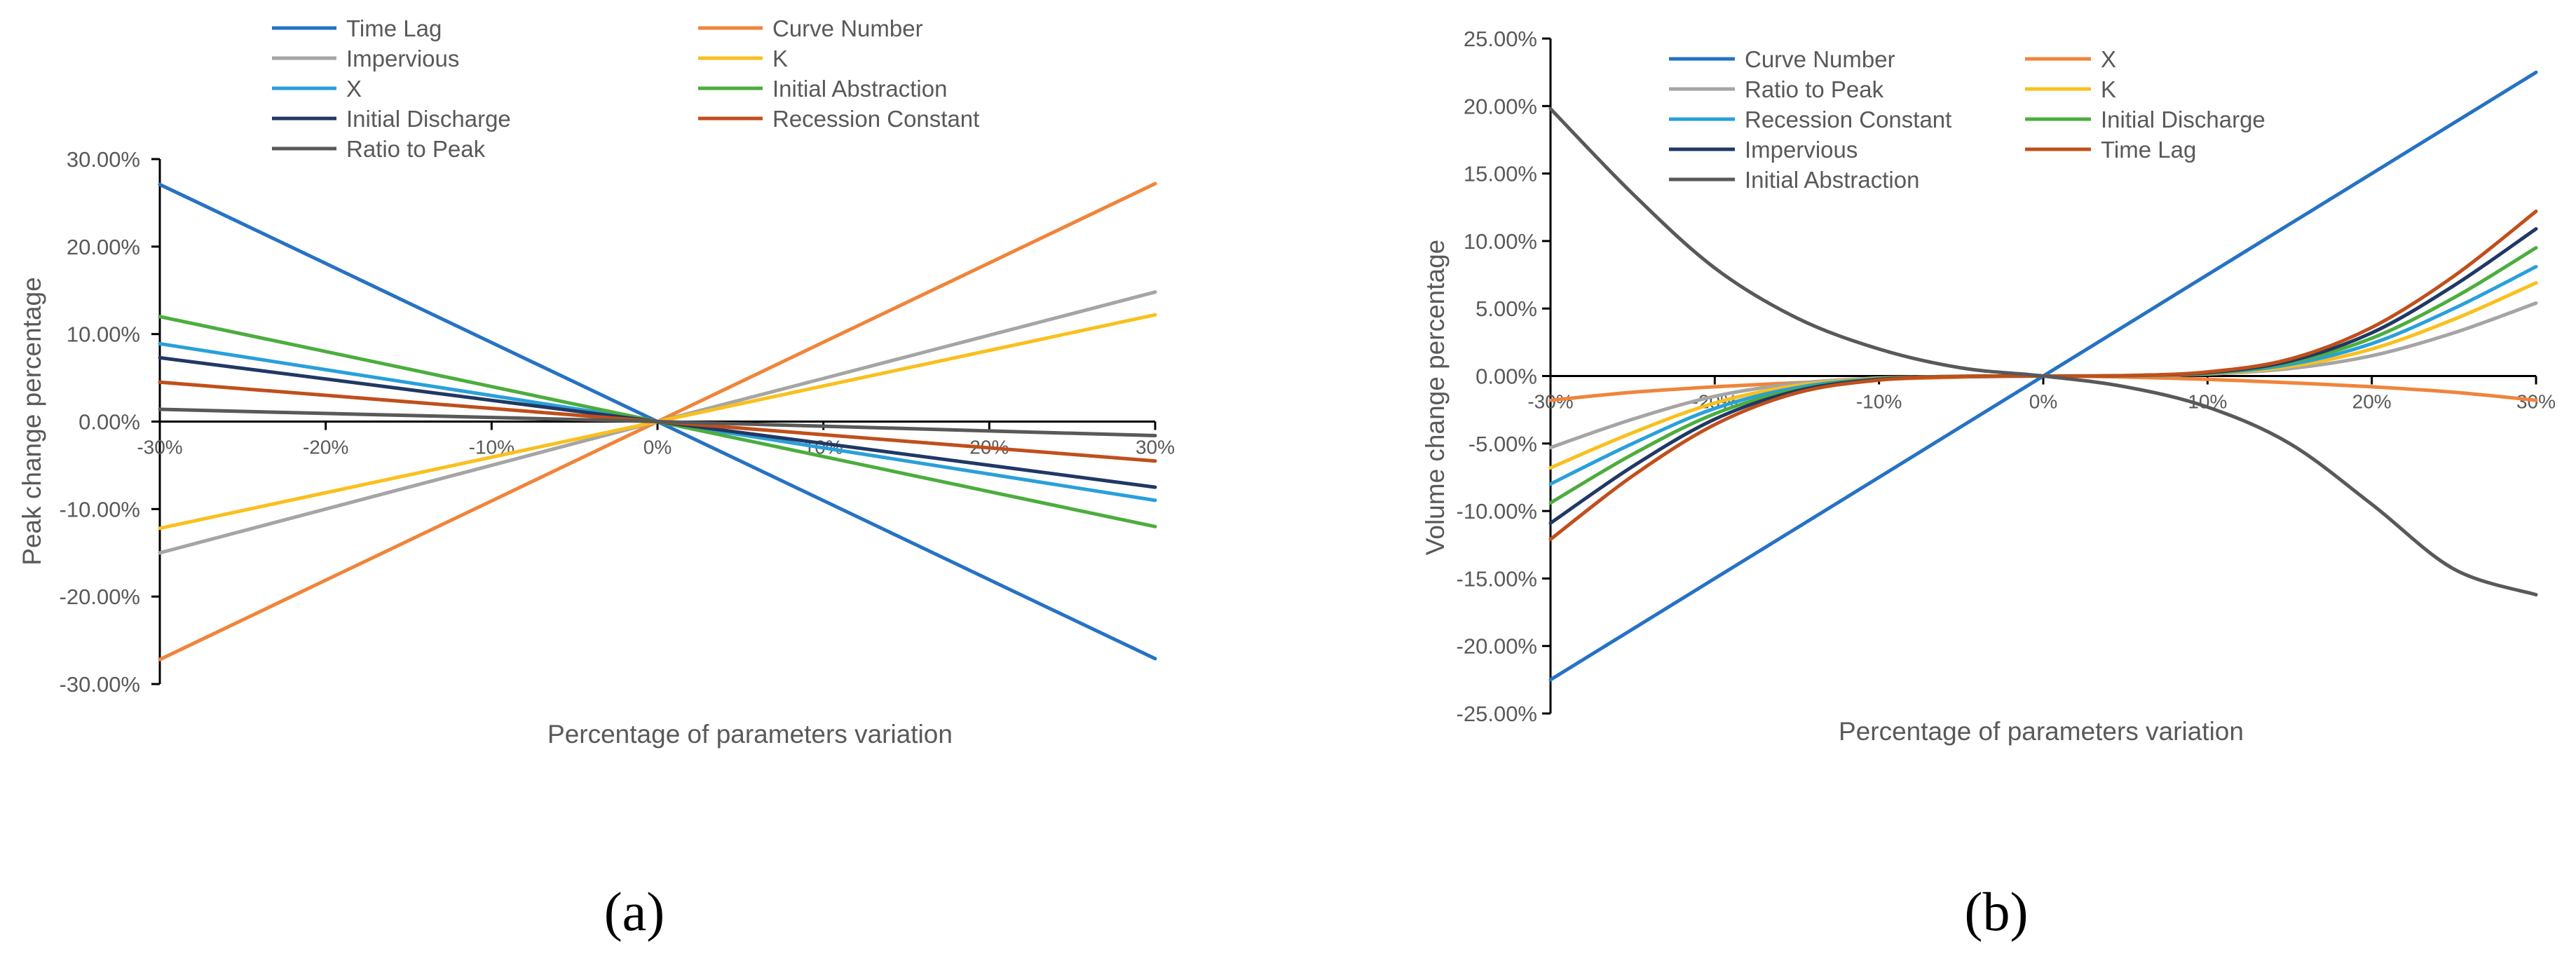 The height and width of the screenshot is (970, 2576). What do you see at coordinates (1435, 398) in the screenshot?
I see `y-axis-title: Volume change percentage` at bounding box center [1435, 398].